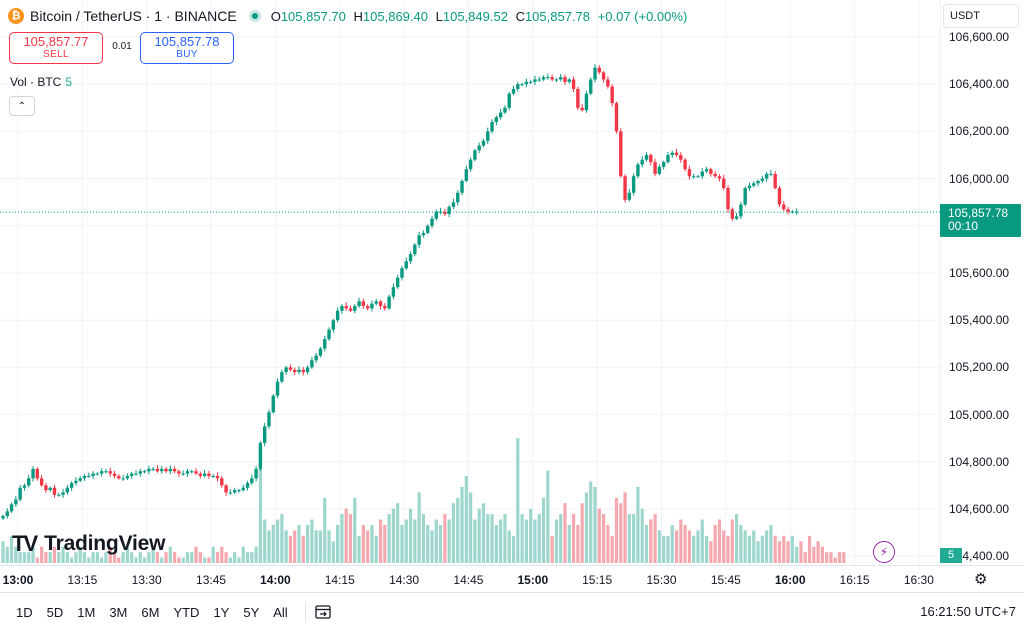 The width and height of the screenshot is (1024, 631). I want to click on time-axis-label: 14:30, so click(404, 580).